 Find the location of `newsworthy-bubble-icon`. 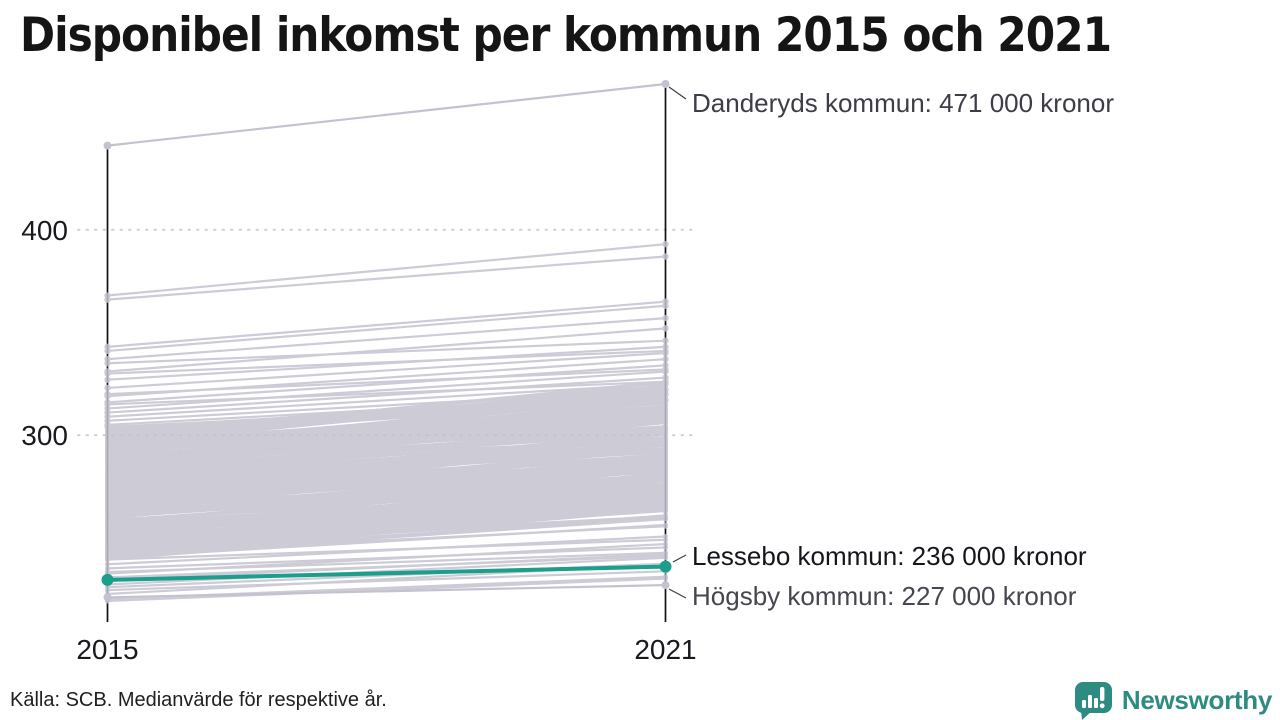

newsworthy-bubble-icon is located at coordinates (1093, 701).